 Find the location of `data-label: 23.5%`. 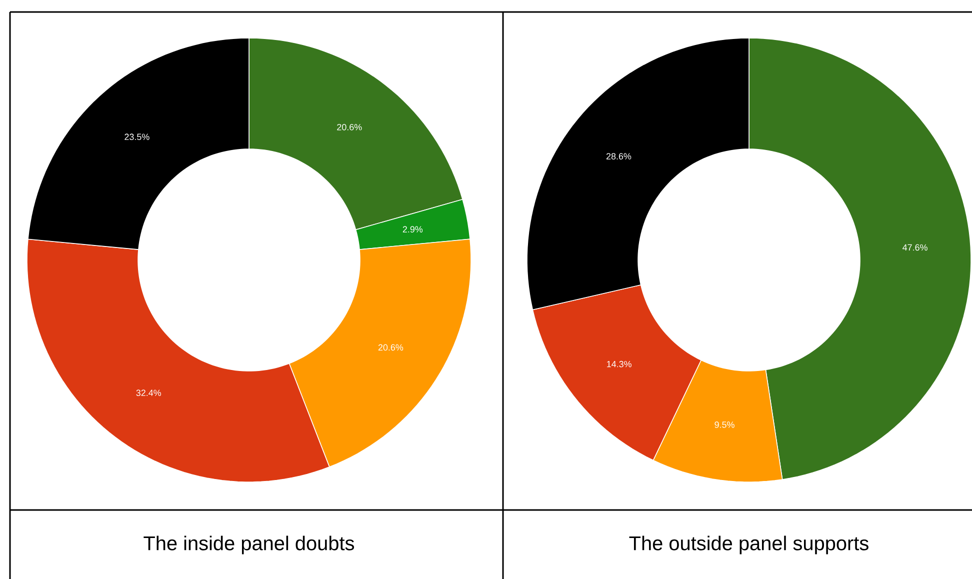

data-label: 23.5% is located at coordinates (137, 137).